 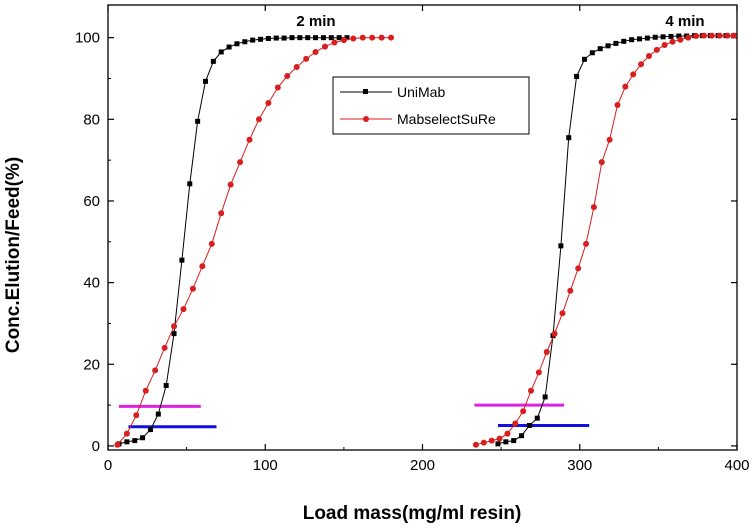 What do you see at coordinates (91, 119) in the screenshot?
I see `y-tick-label: 80` at bounding box center [91, 119].